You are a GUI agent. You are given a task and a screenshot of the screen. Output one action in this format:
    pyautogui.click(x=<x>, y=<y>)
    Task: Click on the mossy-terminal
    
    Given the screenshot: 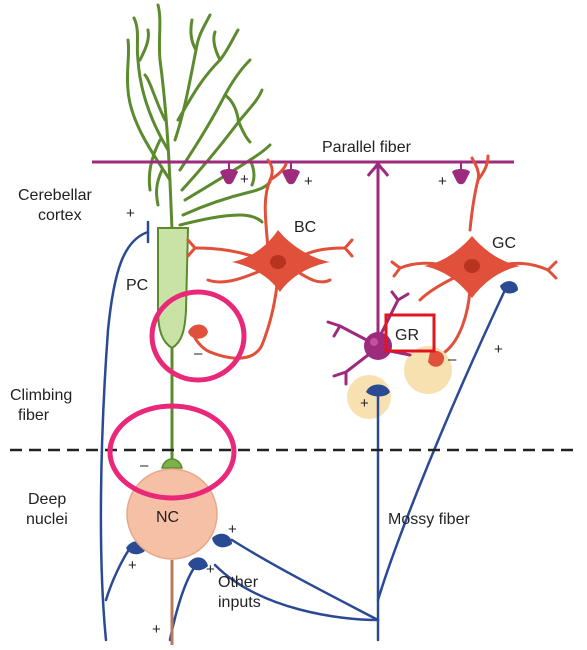 What is the action you would take?
    pyautogui.click(x=378, y=390)
    